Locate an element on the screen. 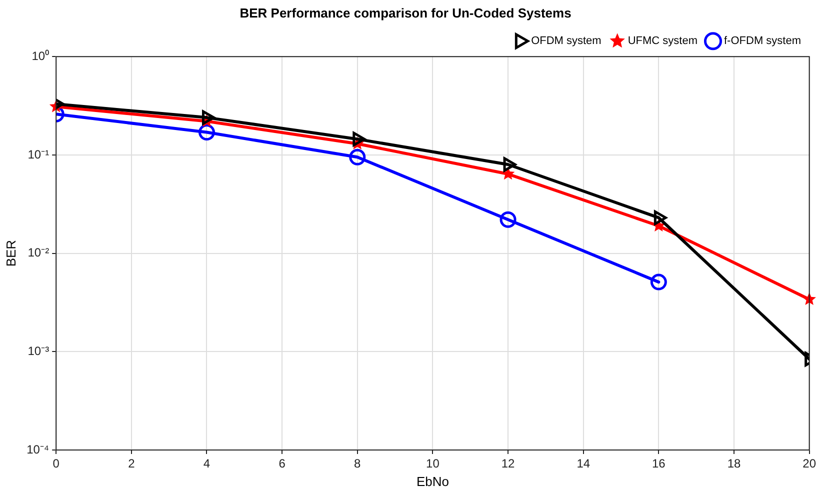  y-tick-label: 10⁻¹ is located at coordinates (39, 154).